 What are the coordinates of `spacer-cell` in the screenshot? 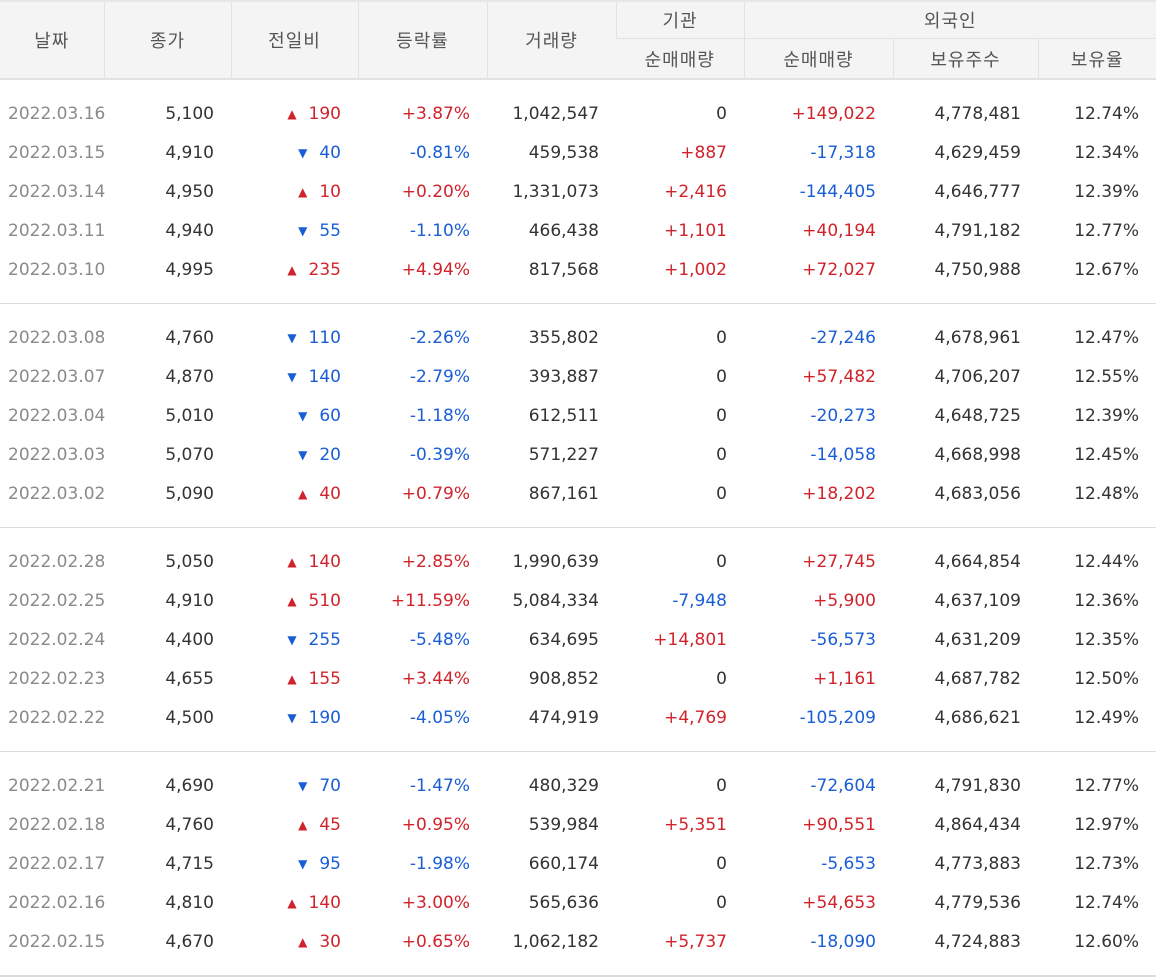 It's located at (578, 759).